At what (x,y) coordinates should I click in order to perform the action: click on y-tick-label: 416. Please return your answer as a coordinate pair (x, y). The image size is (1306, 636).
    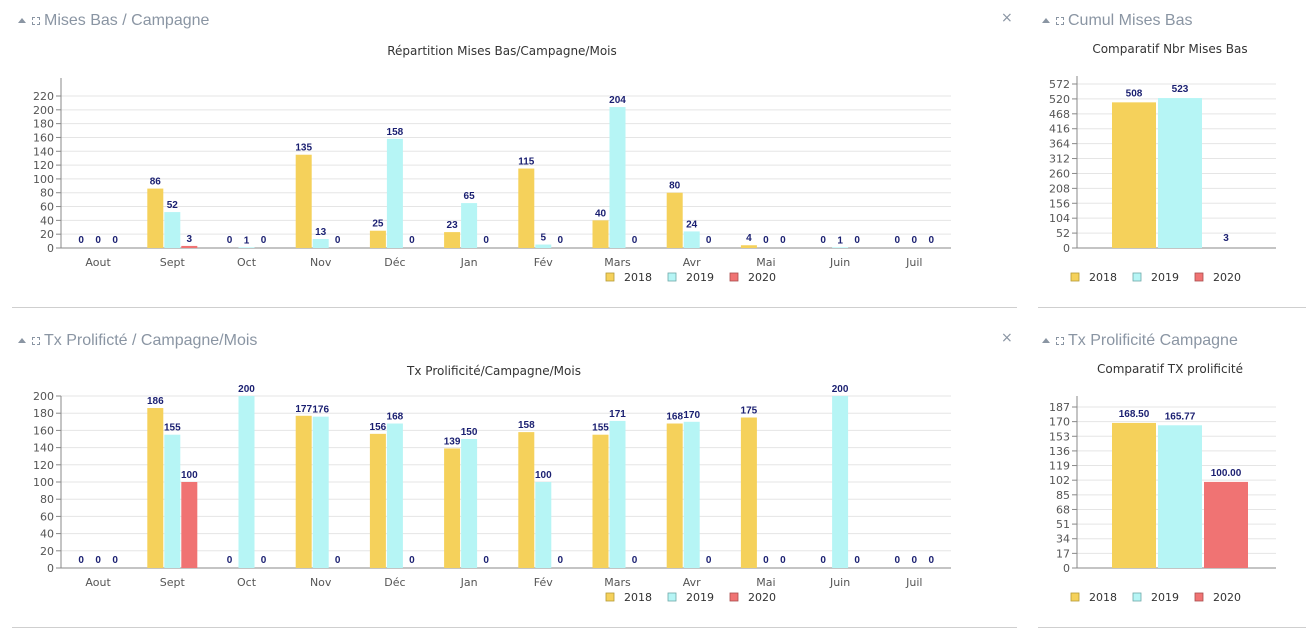
    Looking at the image, I should click on (1059, 129).